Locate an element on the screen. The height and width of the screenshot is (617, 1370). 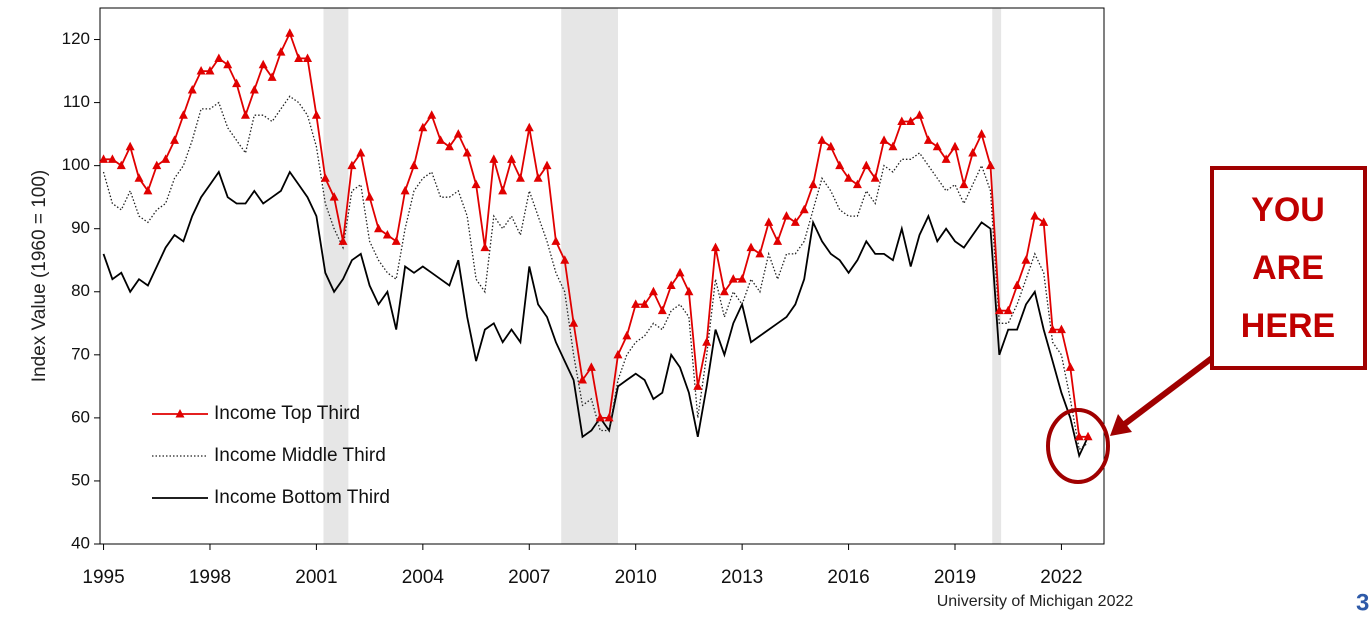
page-number: 3 is located at coordinates (1362, 600).